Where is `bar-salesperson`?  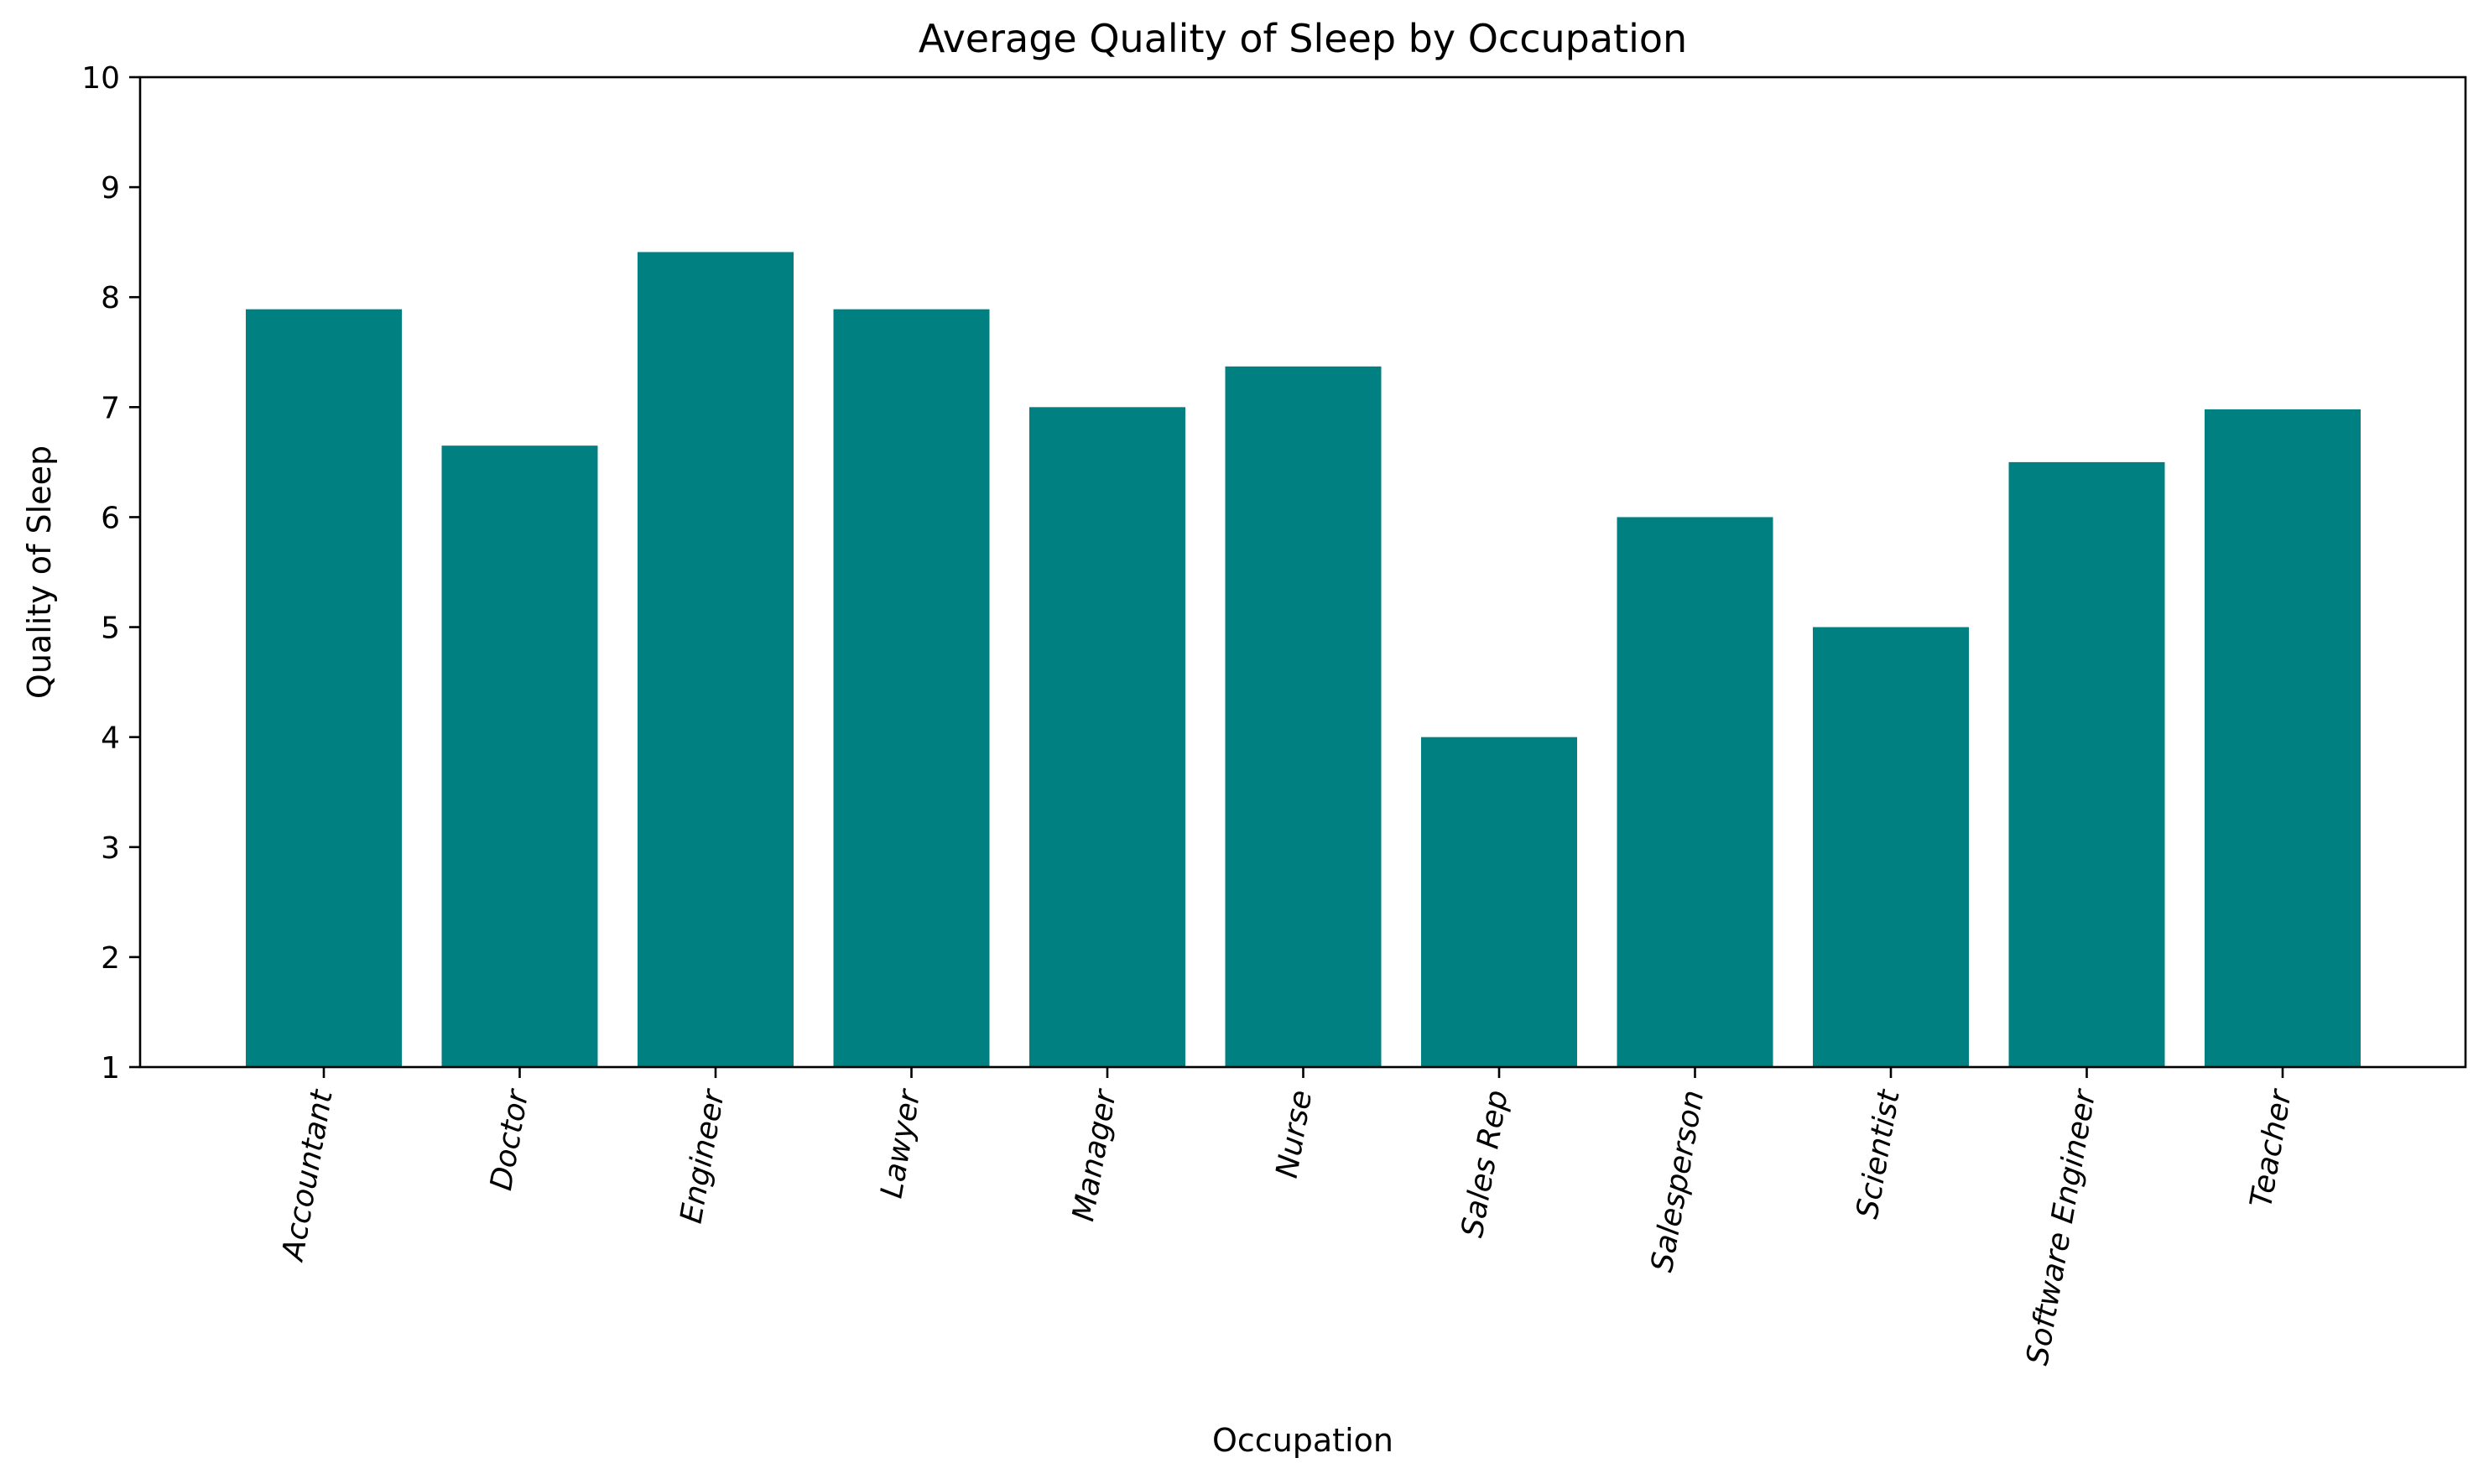 bar-salesperson is located at coordinates (1695, 792).